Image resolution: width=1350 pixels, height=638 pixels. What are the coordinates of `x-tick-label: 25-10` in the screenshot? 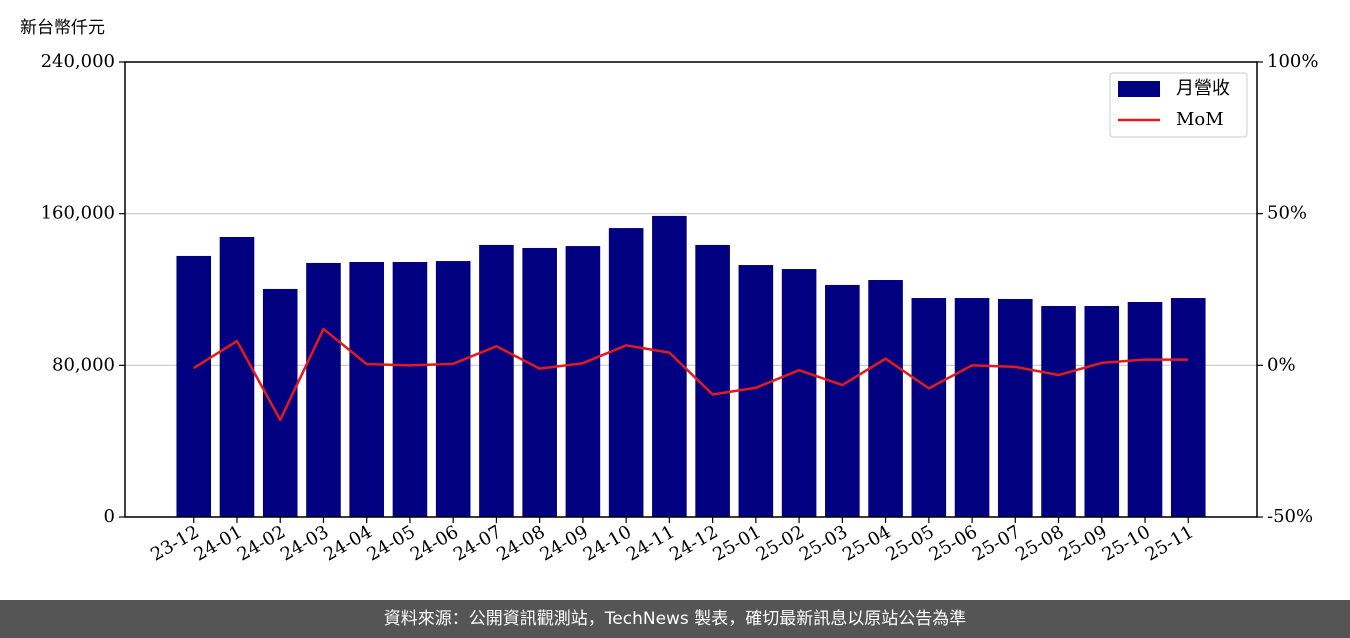 It's located at (1126, 543).